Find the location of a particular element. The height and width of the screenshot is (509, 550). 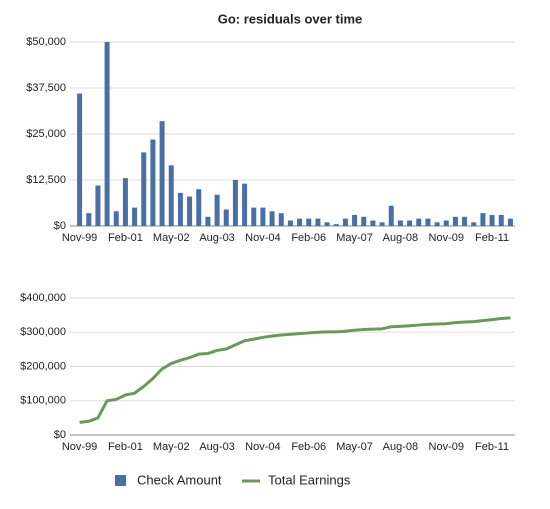

chart-title: Go: residuals over time is located at coordinates (290, 18).